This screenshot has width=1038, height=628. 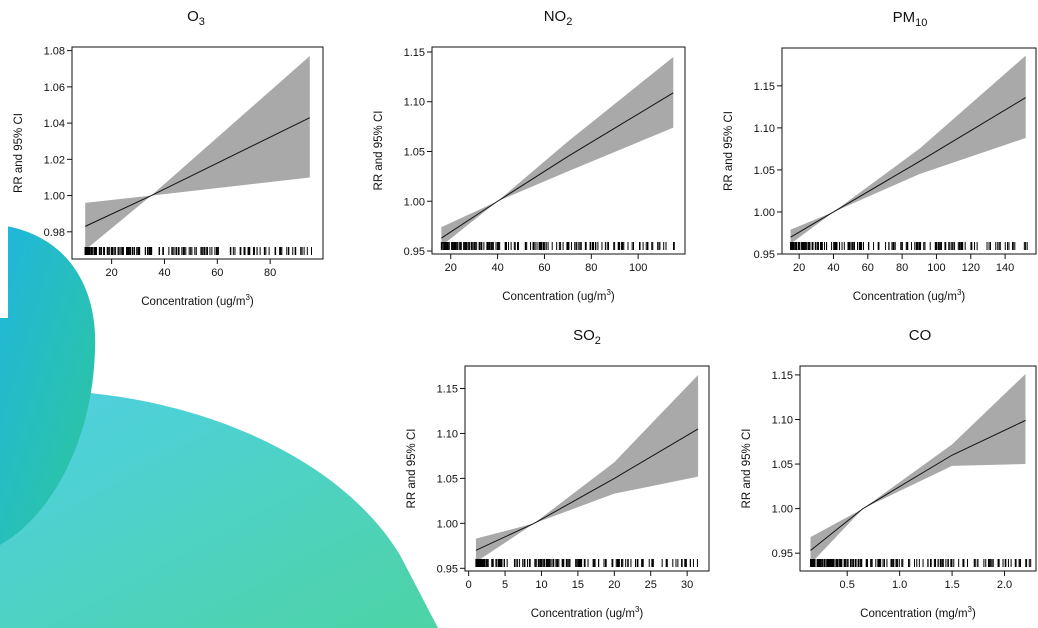 I want to click on chart-title: CO, so click(x=920, y=335).